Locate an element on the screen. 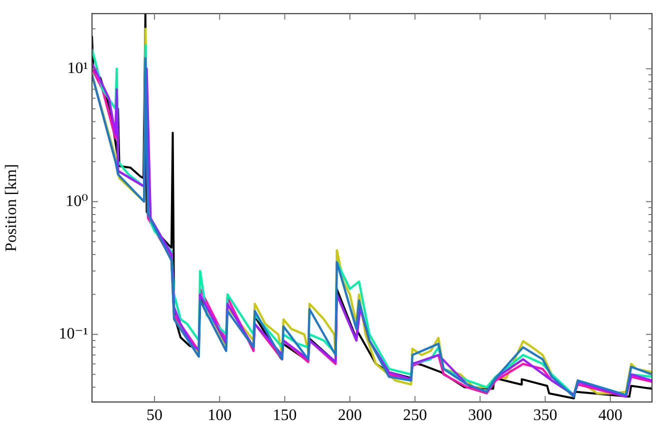 Image resolution: width=656 pixels, height=428 pixels. y-tick-label: 10⁰ is located at coordinates (77, 201).